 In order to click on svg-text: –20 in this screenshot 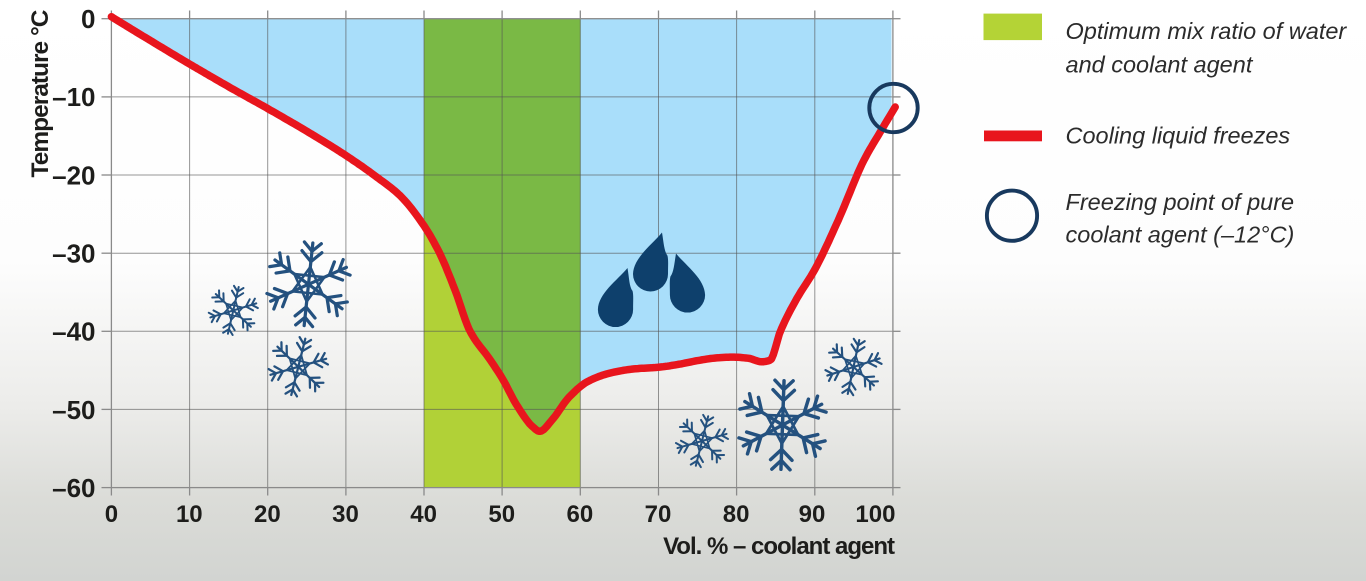, I will do `click(73, 175)`.